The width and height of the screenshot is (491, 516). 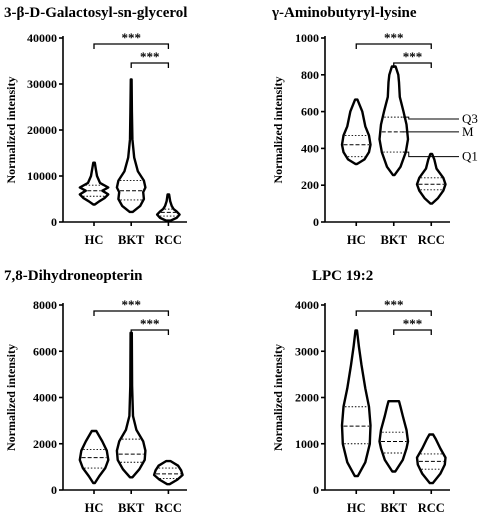 I want to click on panel-title: 7,8-Dihydroneopterin, so click(x=73, y=276).